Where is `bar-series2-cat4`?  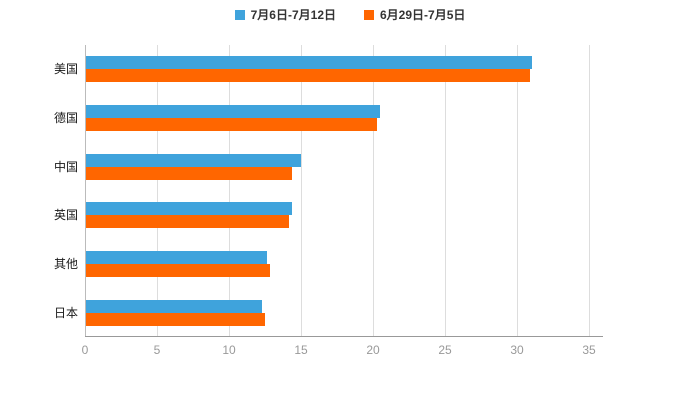 bar-series2-cat4 is located at coordinates (178, 270).